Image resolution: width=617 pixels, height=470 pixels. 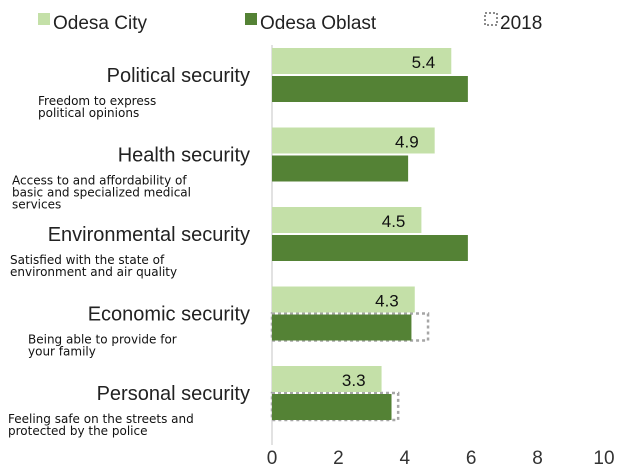 What do you see at coordinates (387, 301) in the screenshot?
I see `data-label-odesa-city: 4.3` at bounding box center [387, 301].